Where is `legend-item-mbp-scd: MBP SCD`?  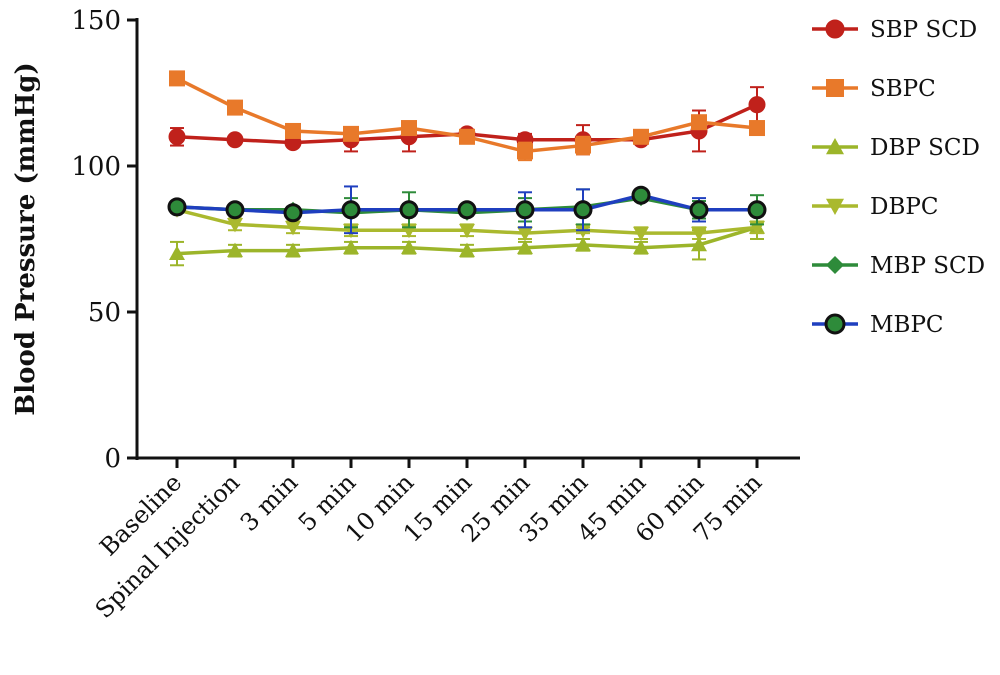 legend-item-mbp-scd: MBP SCD is located at coordinates (898, 266).